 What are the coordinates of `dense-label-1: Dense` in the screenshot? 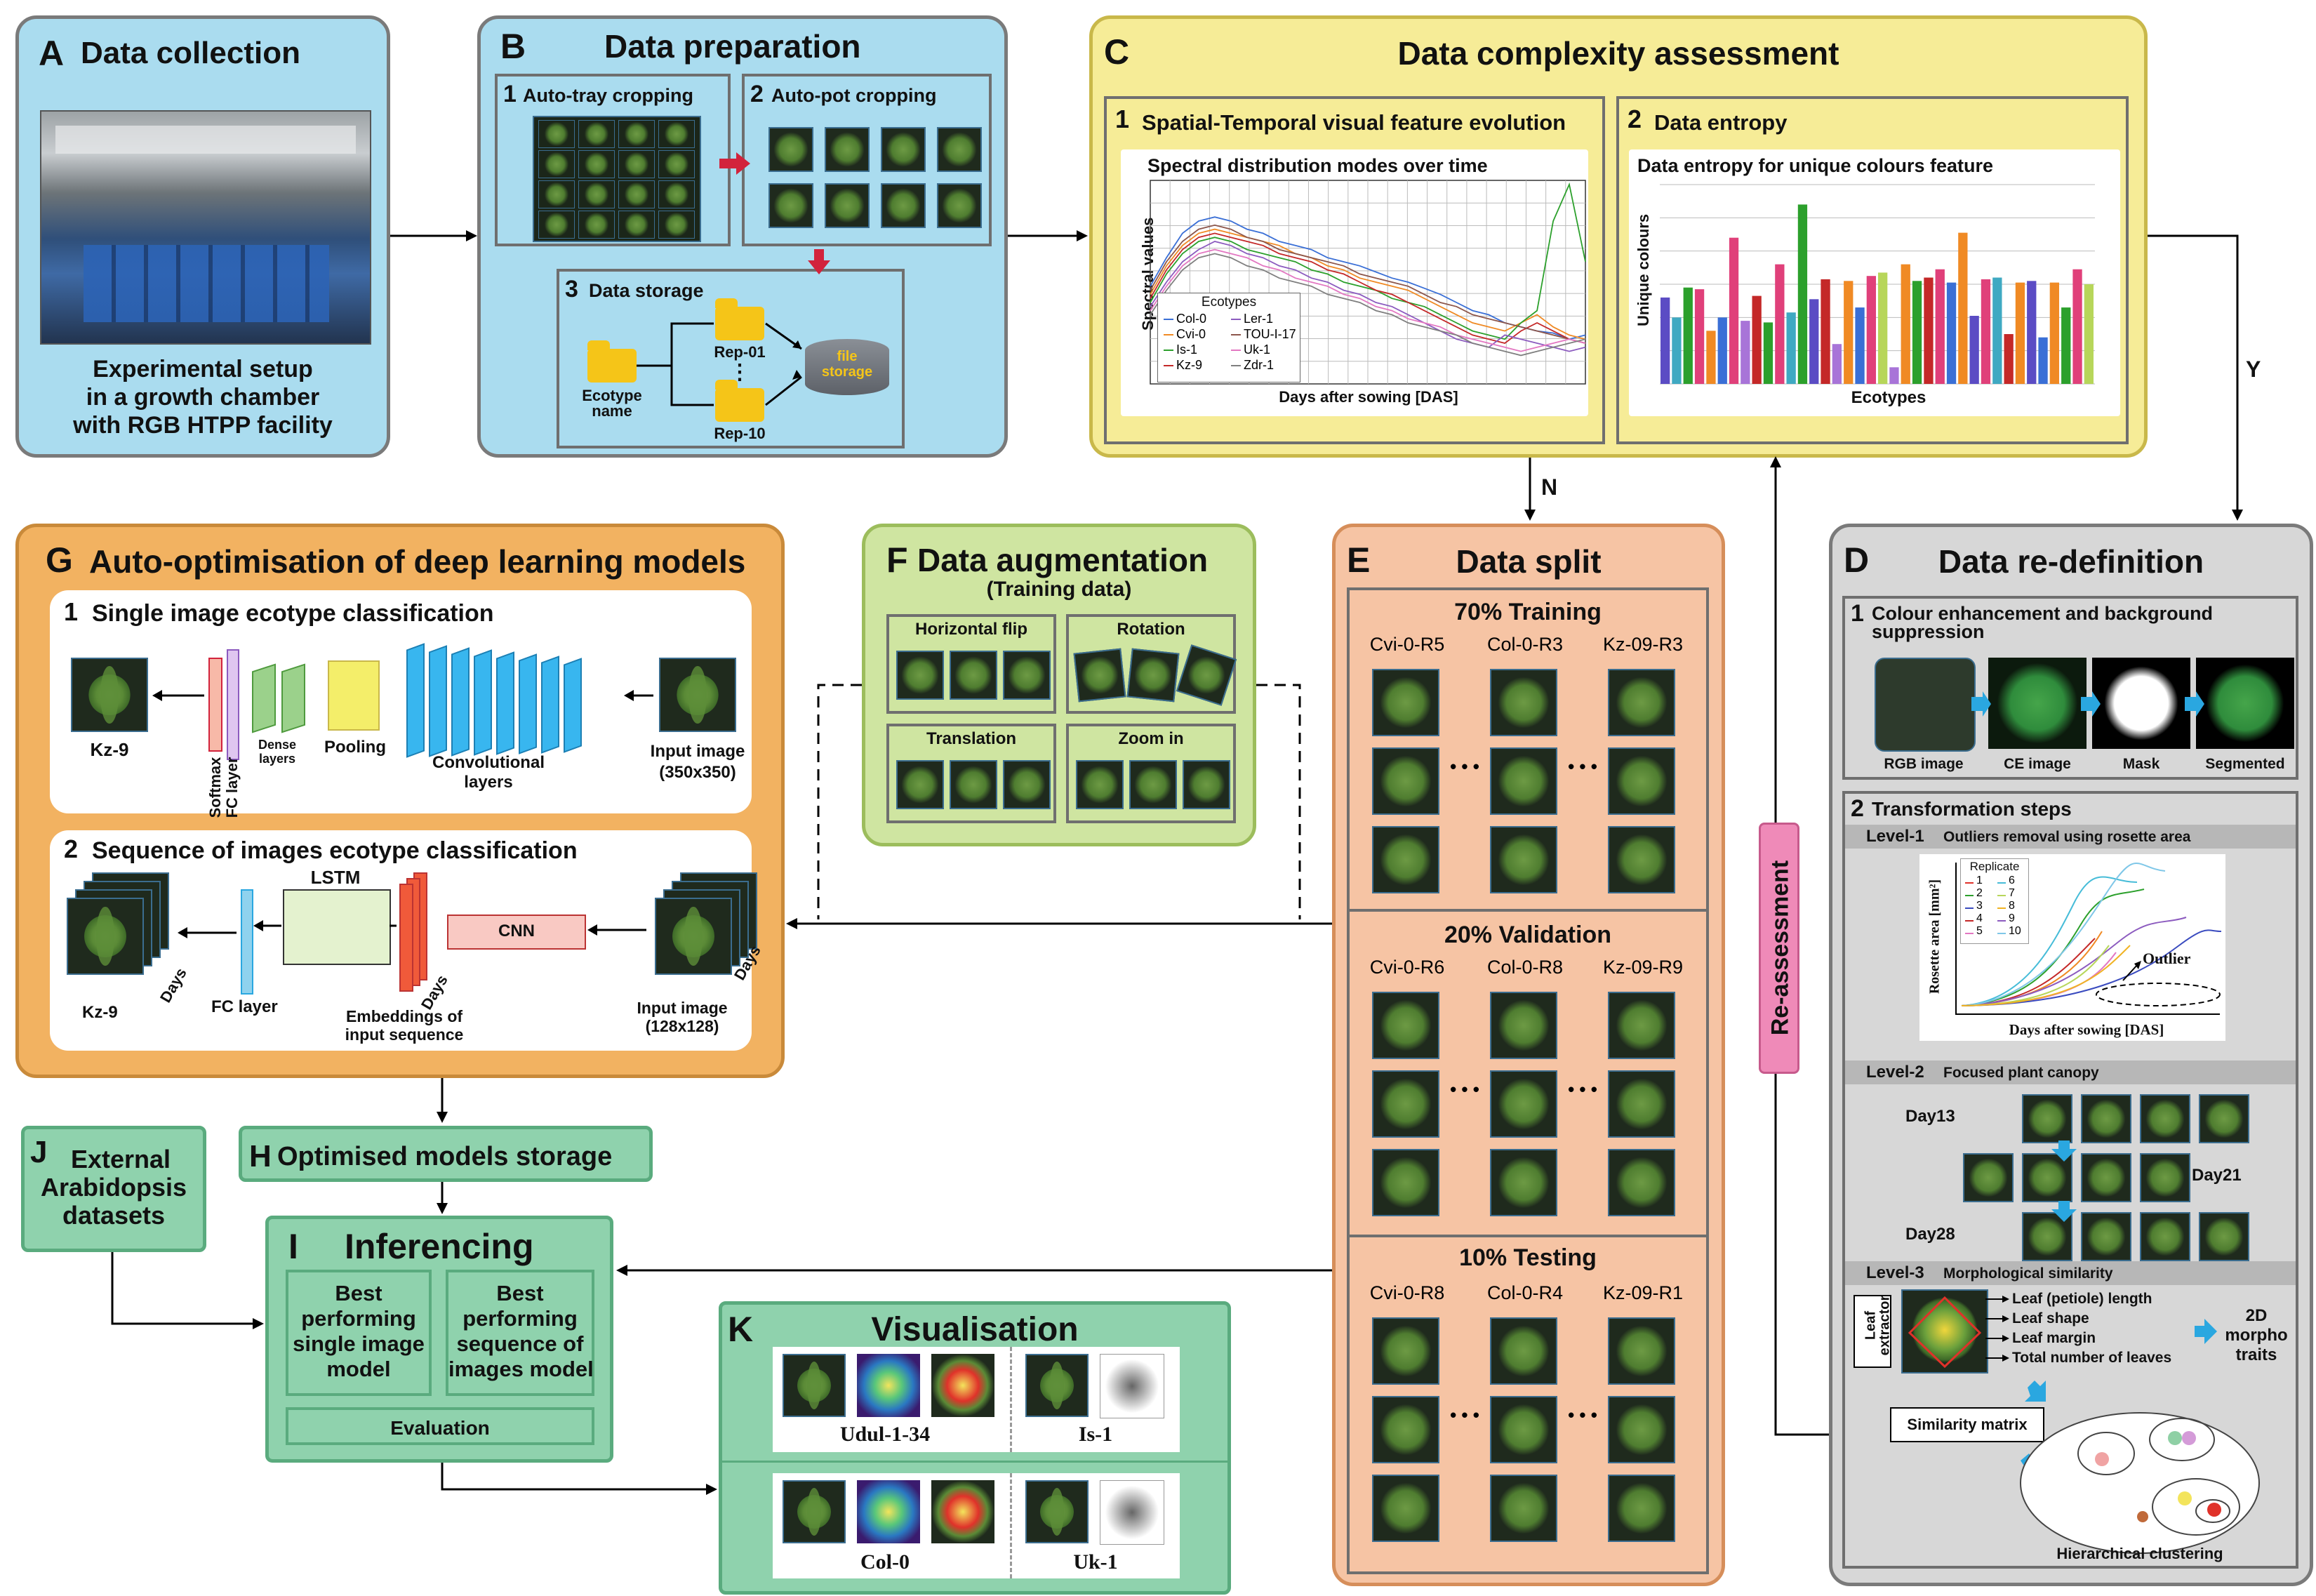 It's located at (277, 745).